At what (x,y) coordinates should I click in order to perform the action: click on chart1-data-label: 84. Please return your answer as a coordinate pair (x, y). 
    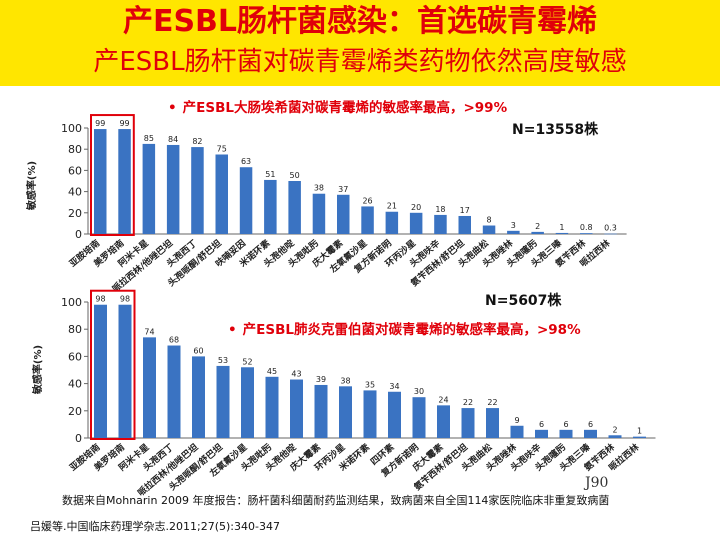
    Looking at the image, I should click on (173, 139).